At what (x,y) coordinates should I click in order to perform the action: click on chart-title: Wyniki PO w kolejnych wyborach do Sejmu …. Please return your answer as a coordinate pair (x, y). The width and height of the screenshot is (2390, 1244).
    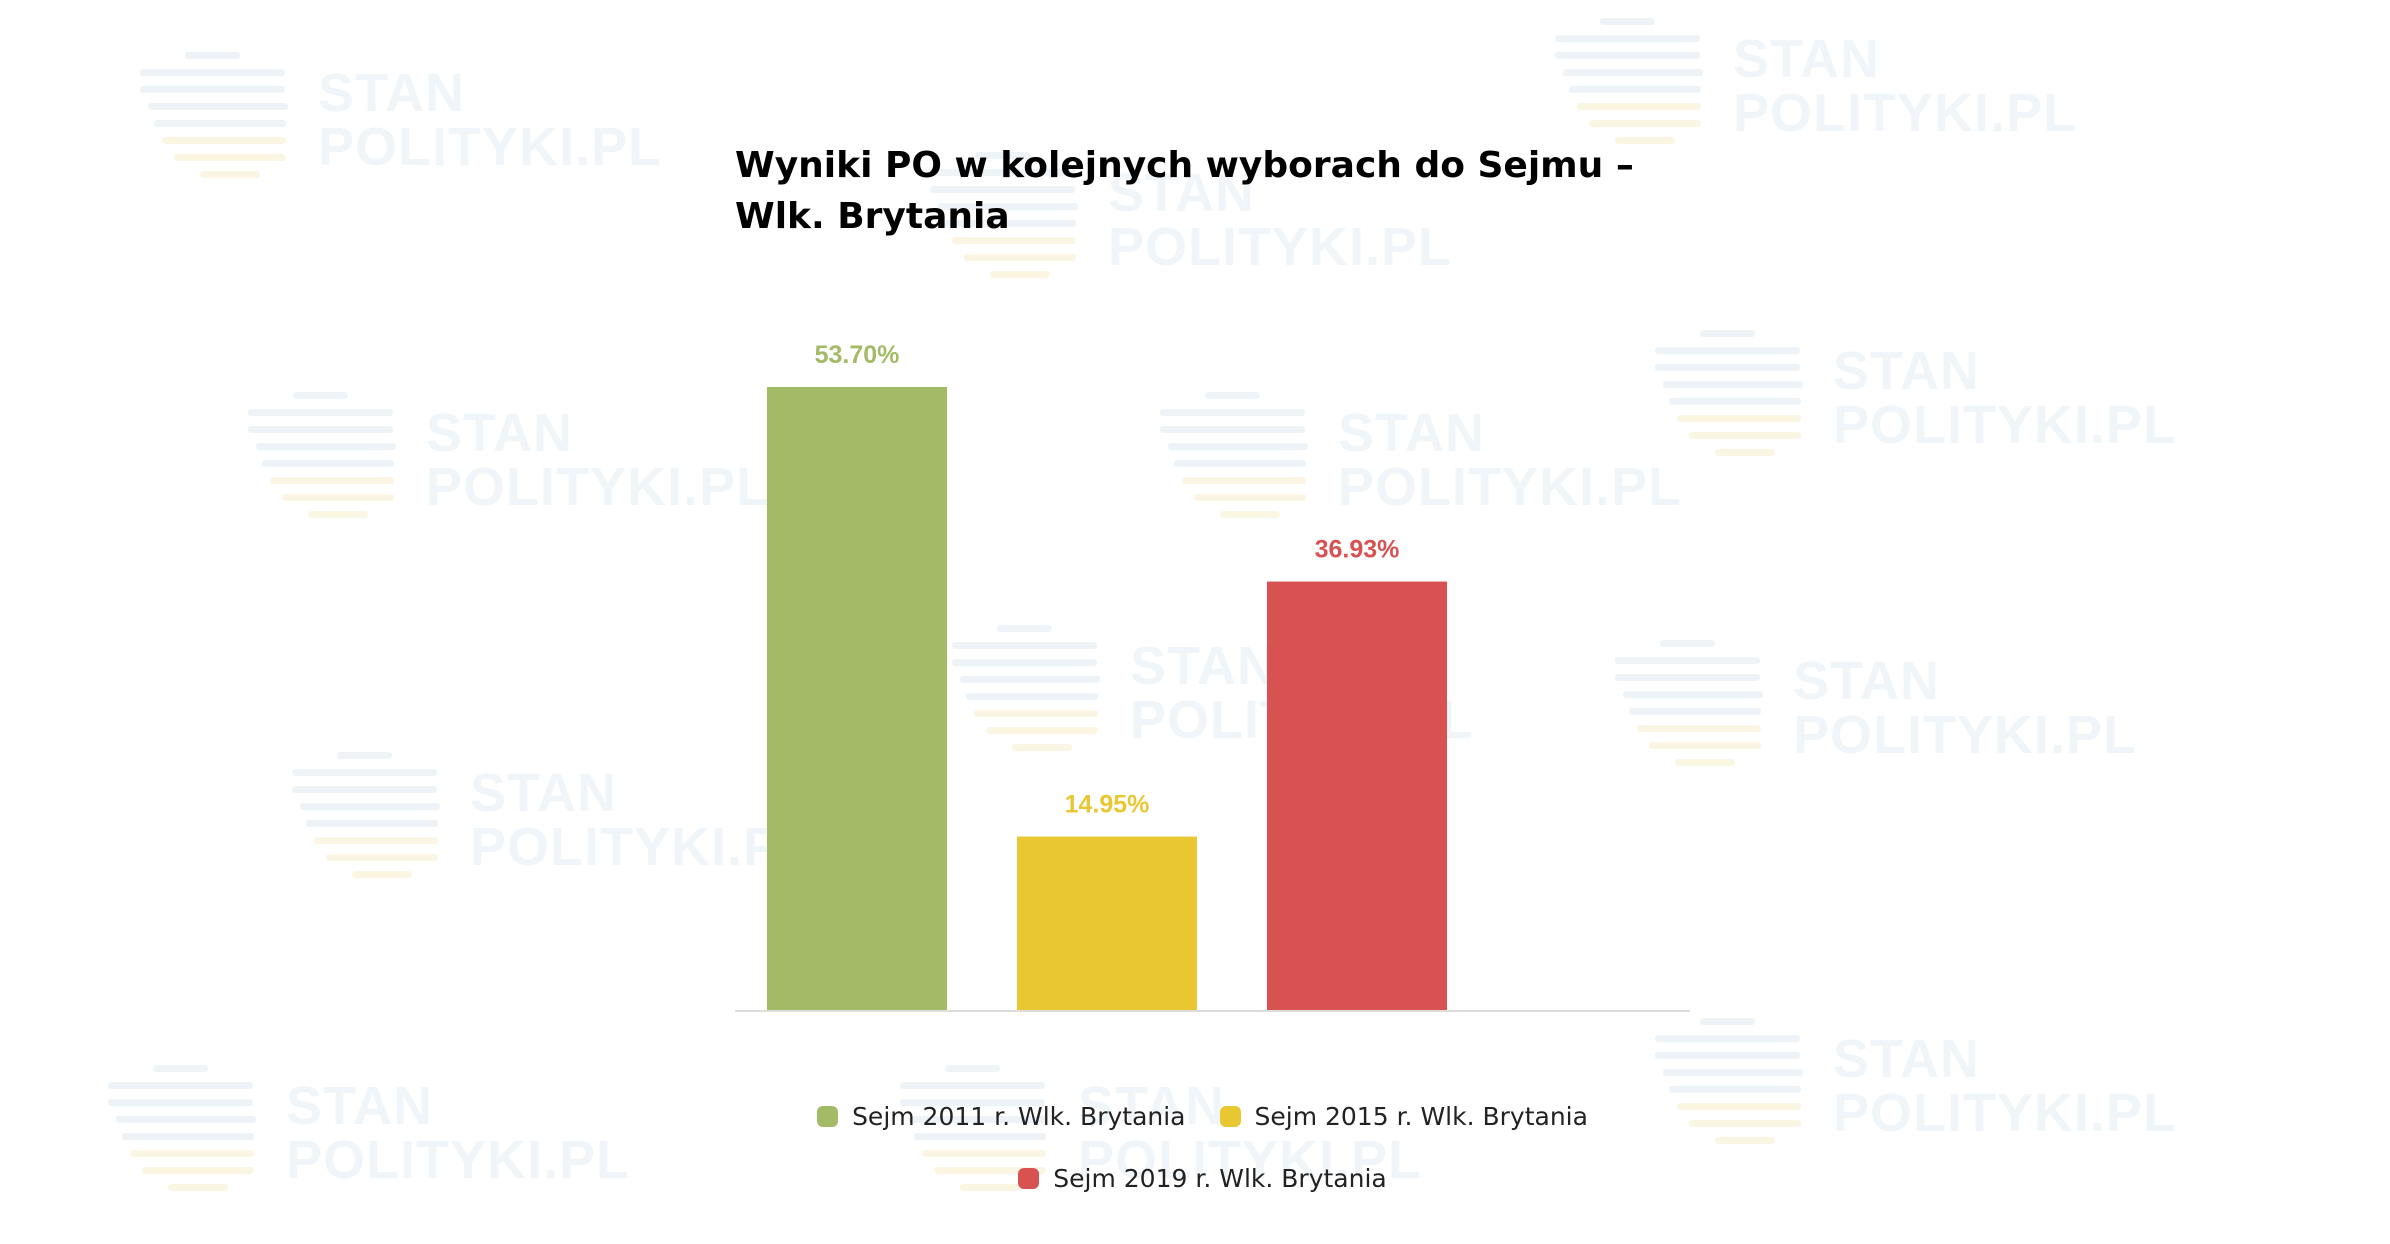
    Looking at the image, I should click on (1184, 191).